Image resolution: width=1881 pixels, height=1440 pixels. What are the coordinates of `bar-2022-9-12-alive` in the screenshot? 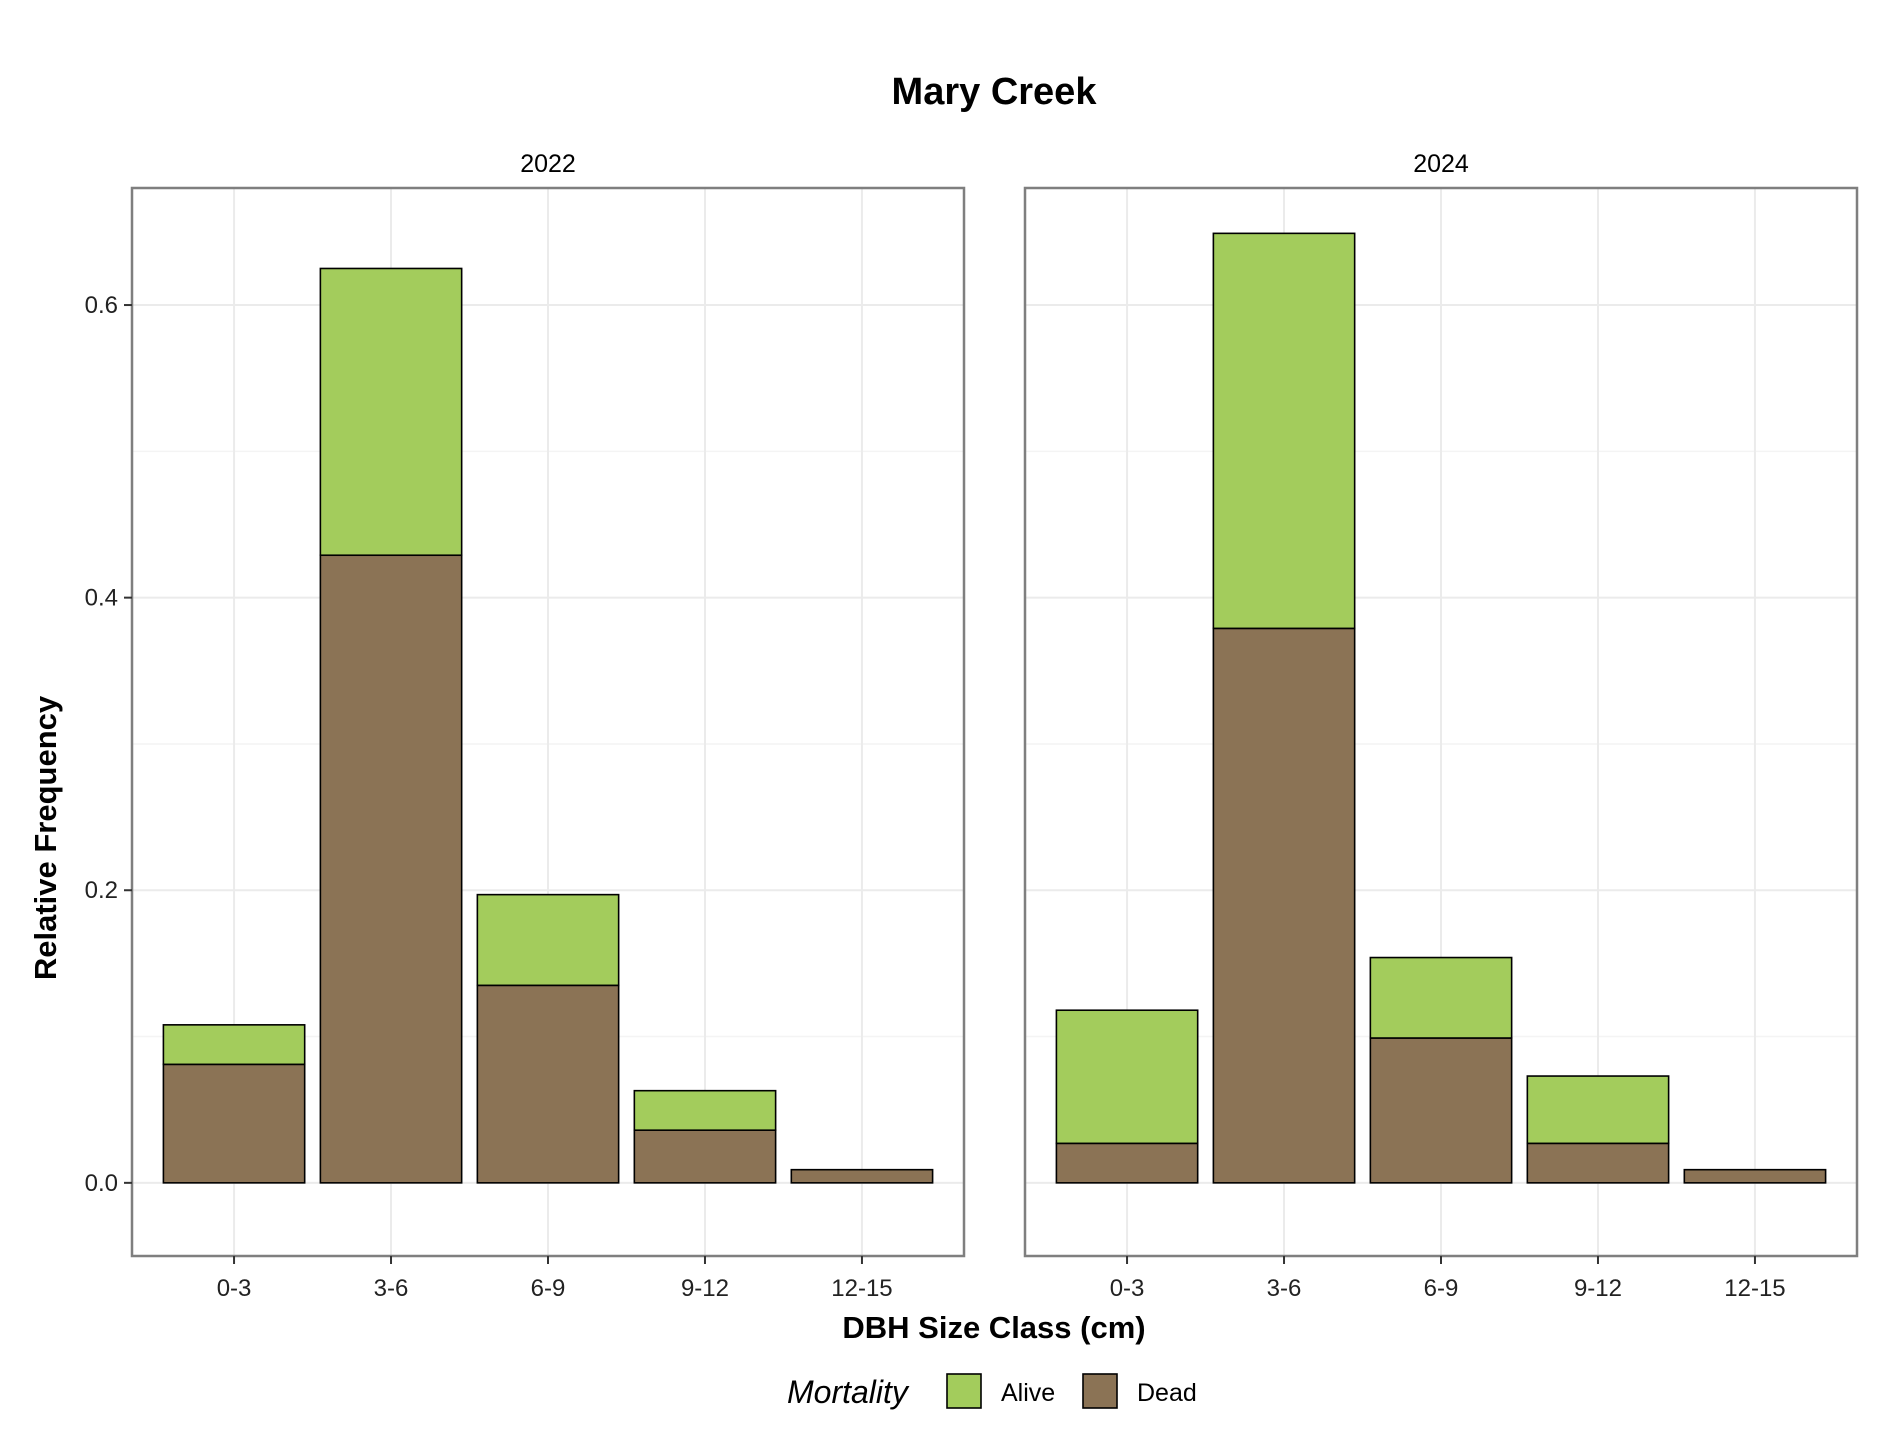 It's located at (705, 1110).